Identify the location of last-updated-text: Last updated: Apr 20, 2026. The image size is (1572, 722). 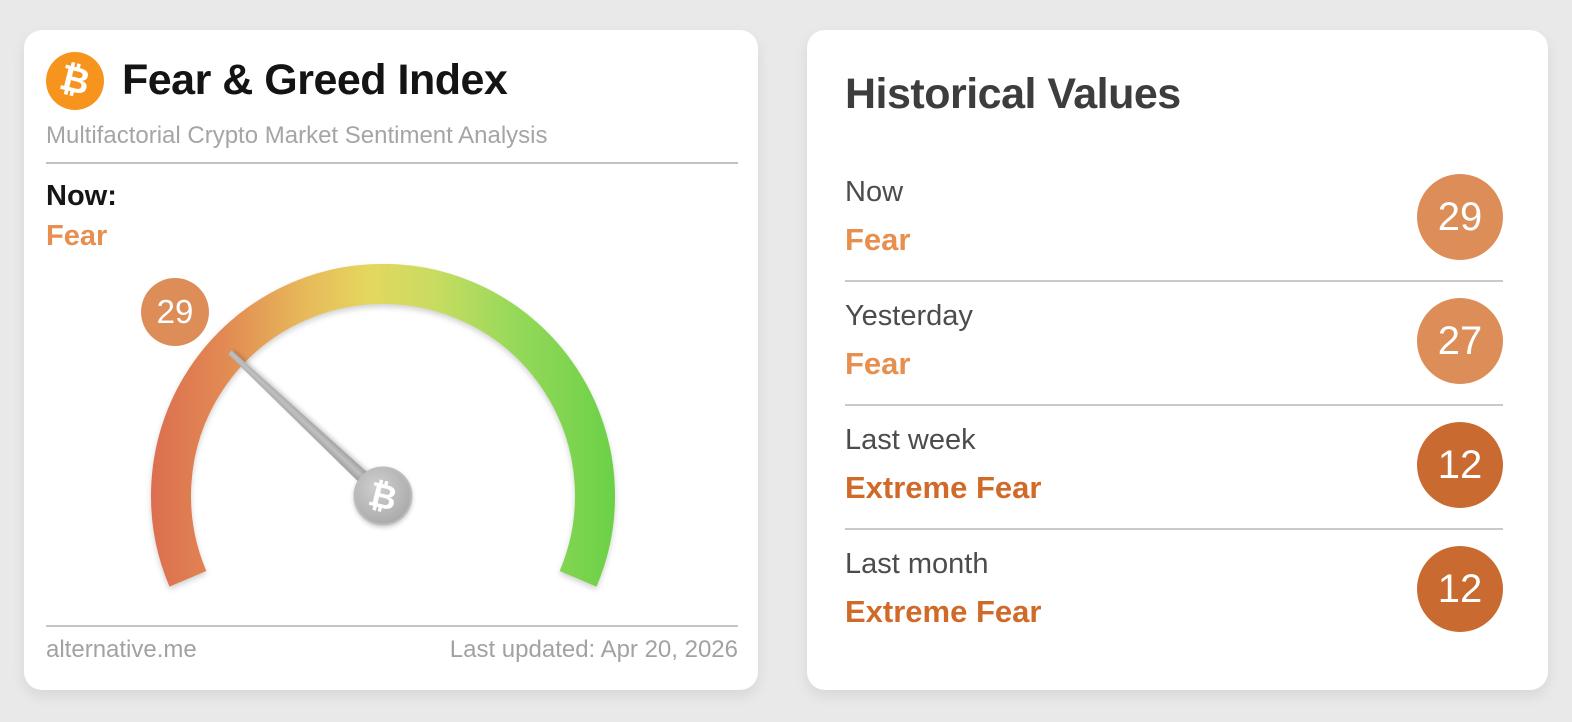
(593, 649).